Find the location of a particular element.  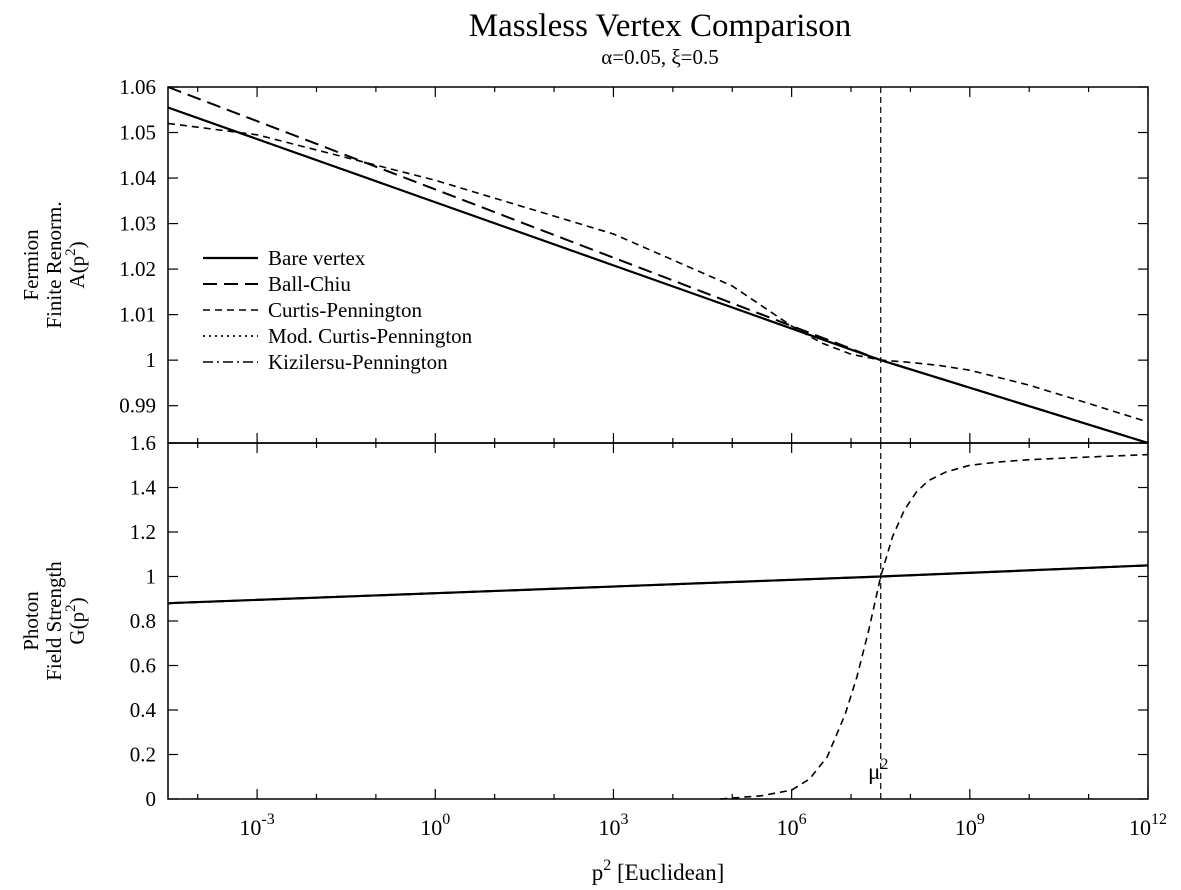

x-axis-label: p2 [Euclidean] is located at coordinates (658, 871).